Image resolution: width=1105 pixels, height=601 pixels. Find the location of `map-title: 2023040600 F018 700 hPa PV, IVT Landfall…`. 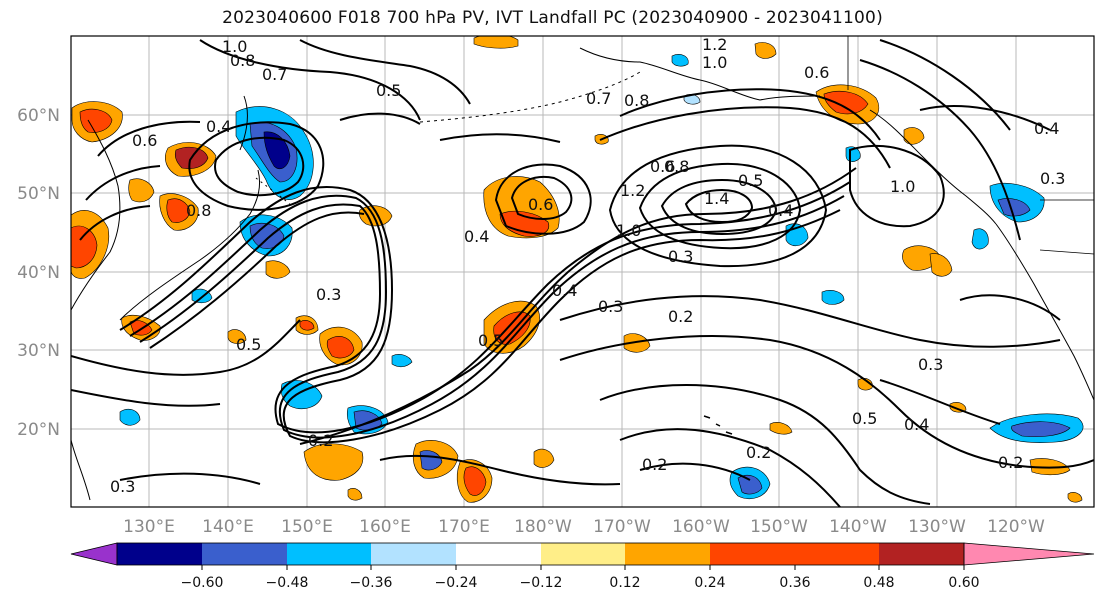

map-title: 2023040600 F018 700 hPa PV, IVT Landfall… is located at coordinates (552, 18).